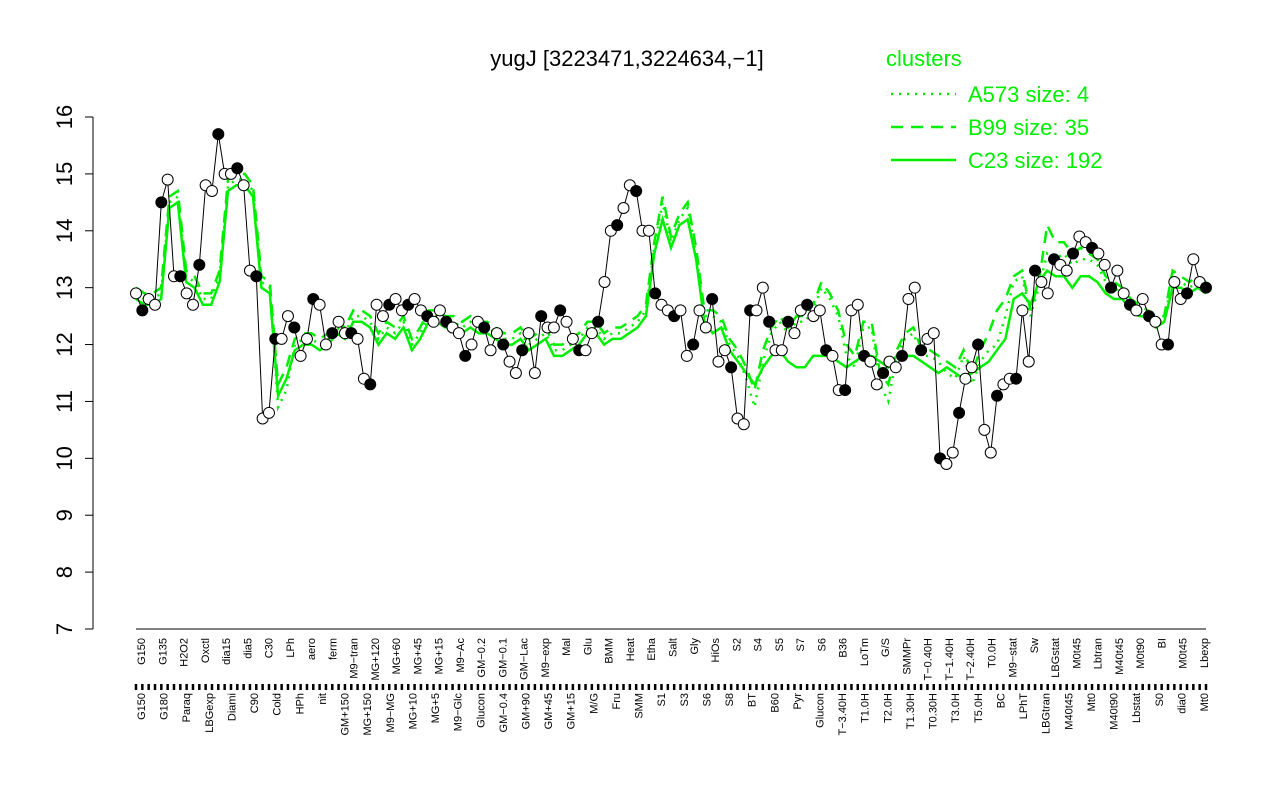 This screenshot has height=800, width=1280. Describe the element at coordinates (695, 646) in the screenshot. I see `x-tick-label: Gly` at that location.